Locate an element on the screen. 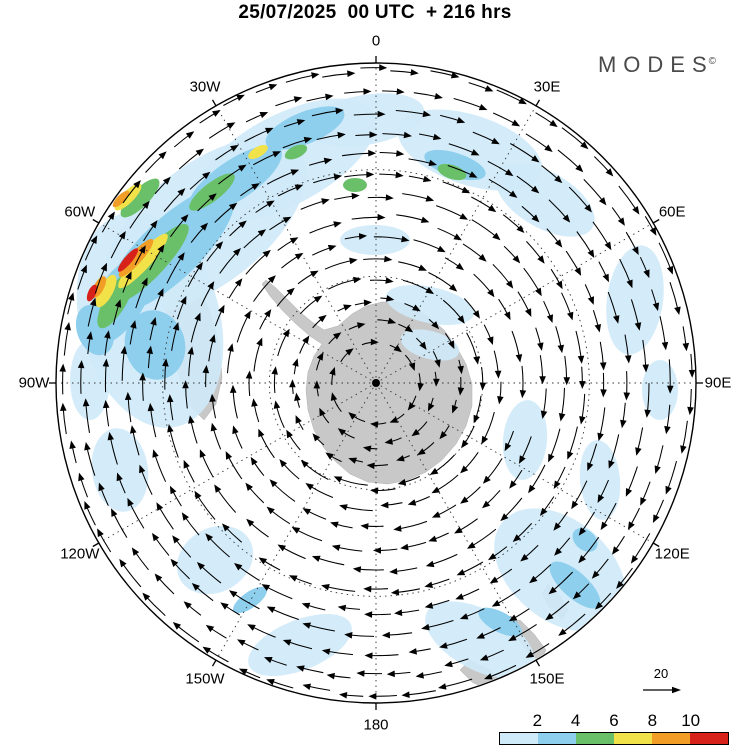  modes-logo: MODES© is located at coordinates (657, 65).